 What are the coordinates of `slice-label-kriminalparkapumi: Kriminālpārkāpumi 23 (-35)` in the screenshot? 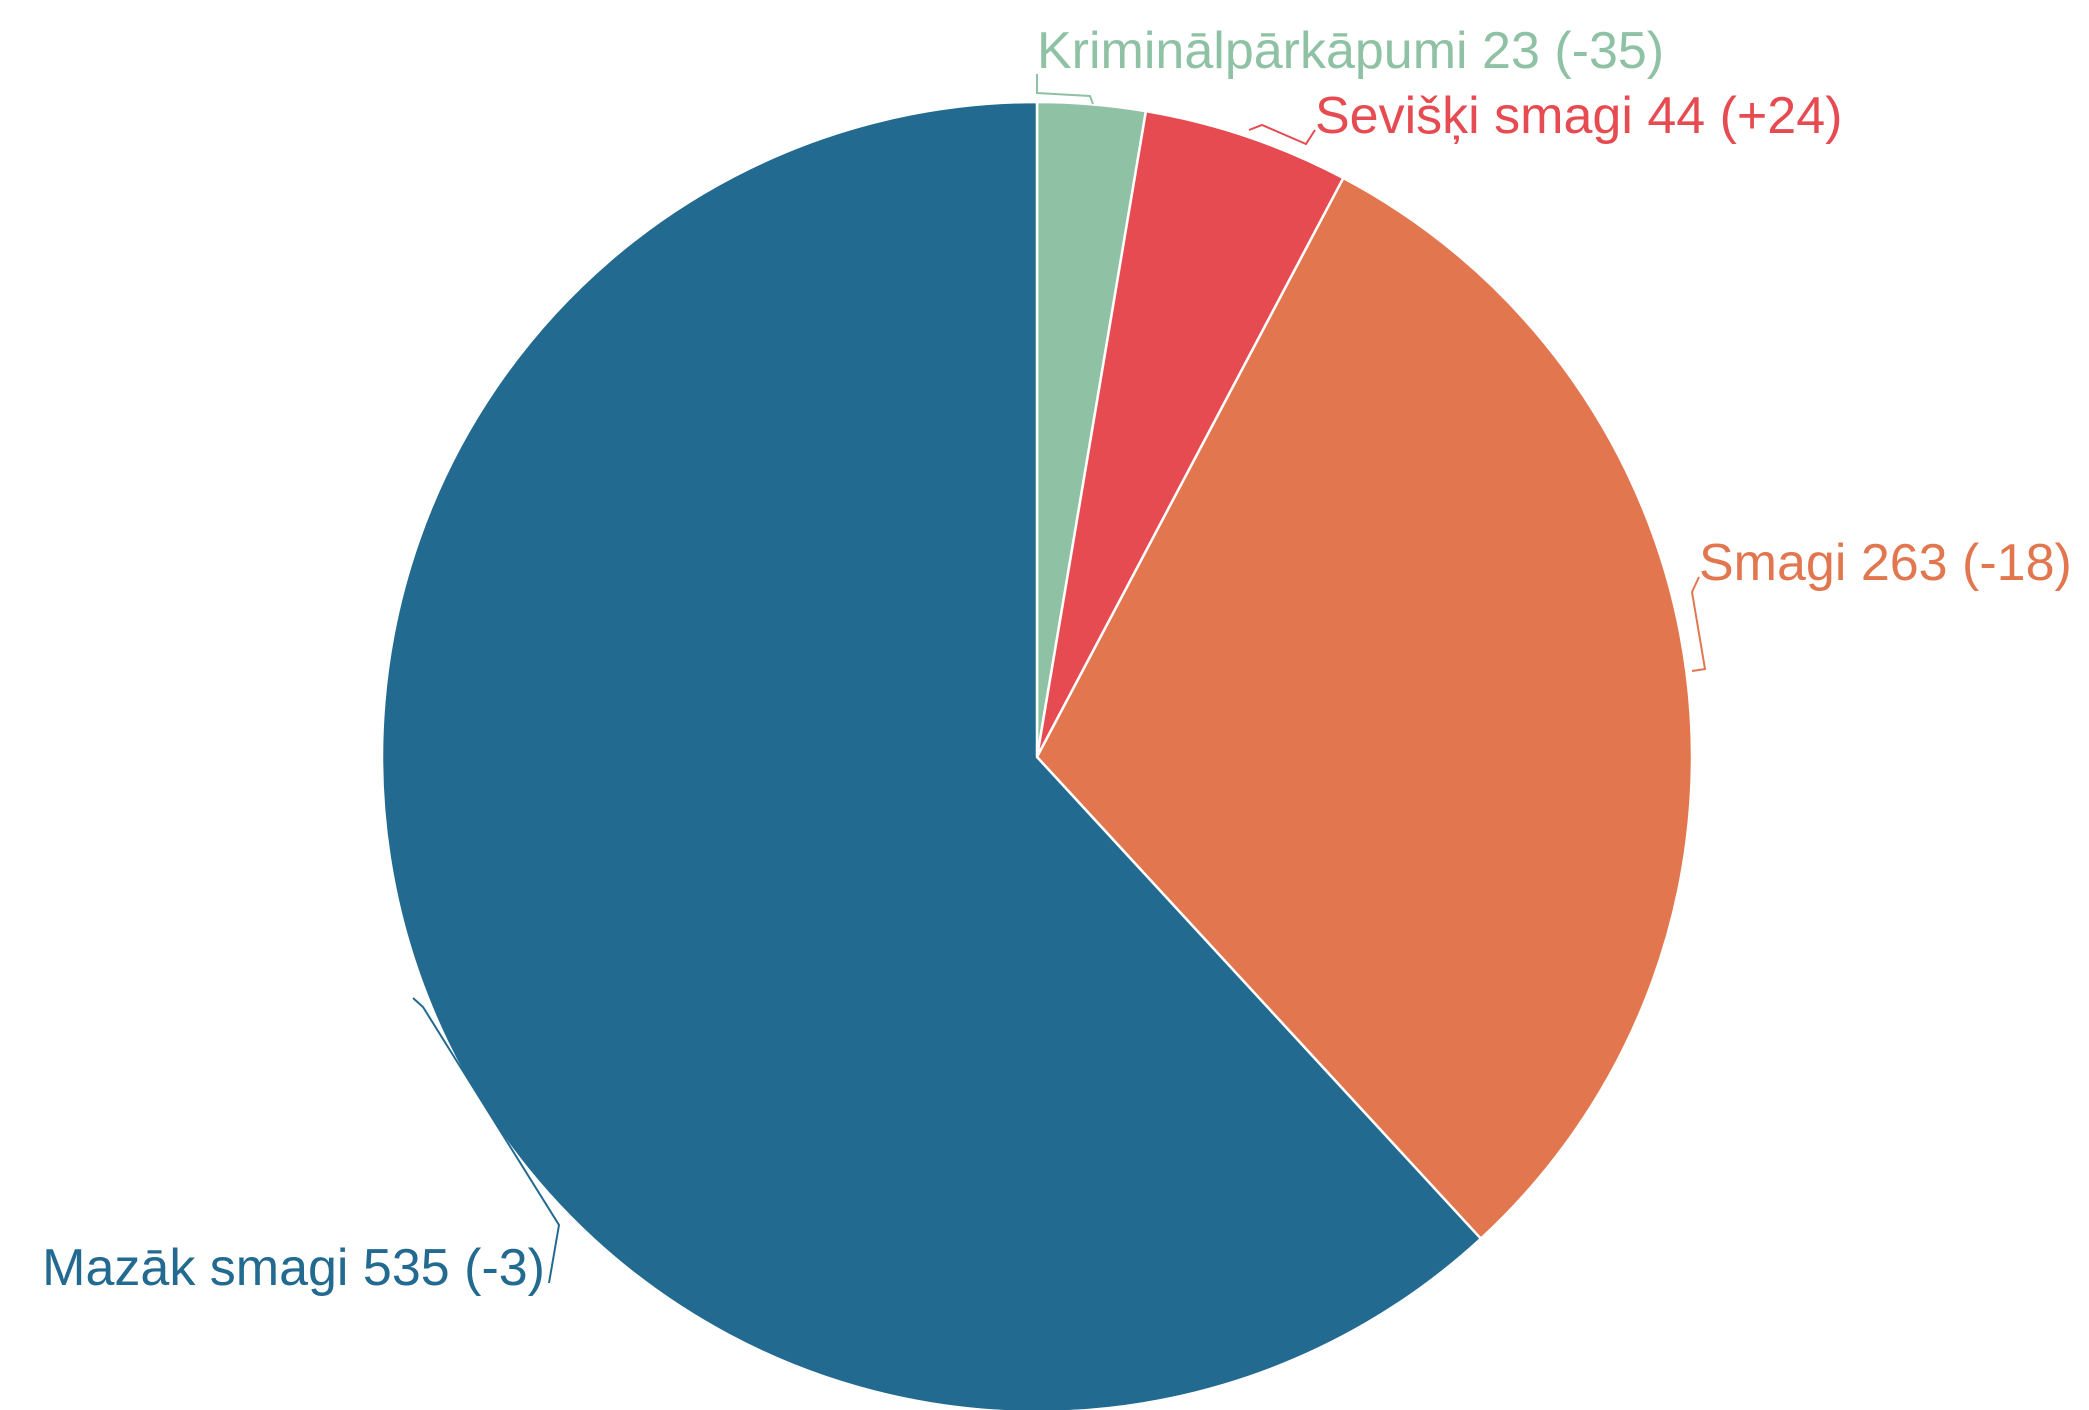 It's located at (1350, 51).